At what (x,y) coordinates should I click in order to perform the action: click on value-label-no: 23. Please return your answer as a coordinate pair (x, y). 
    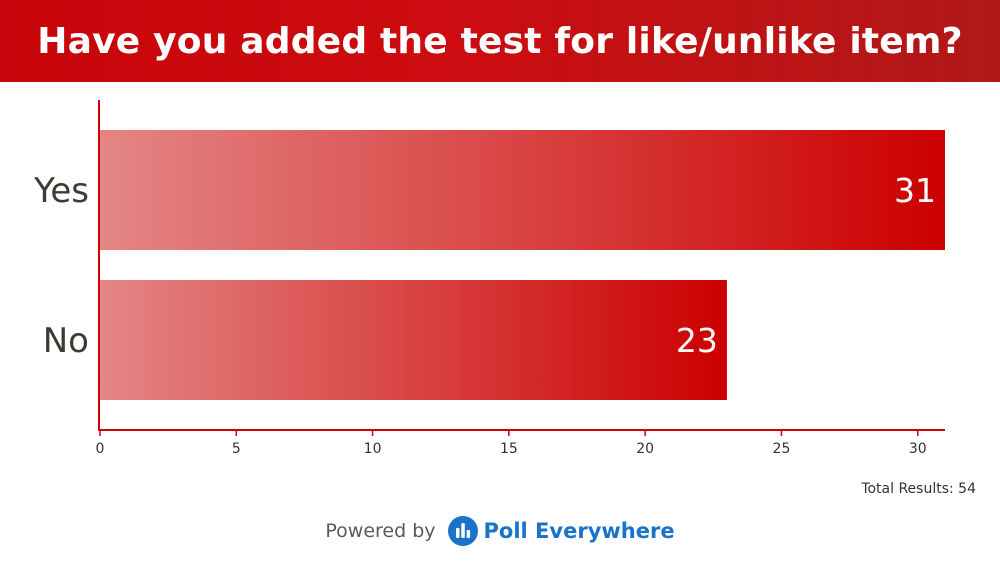
    Looking at the image, I should click on (697, 340).